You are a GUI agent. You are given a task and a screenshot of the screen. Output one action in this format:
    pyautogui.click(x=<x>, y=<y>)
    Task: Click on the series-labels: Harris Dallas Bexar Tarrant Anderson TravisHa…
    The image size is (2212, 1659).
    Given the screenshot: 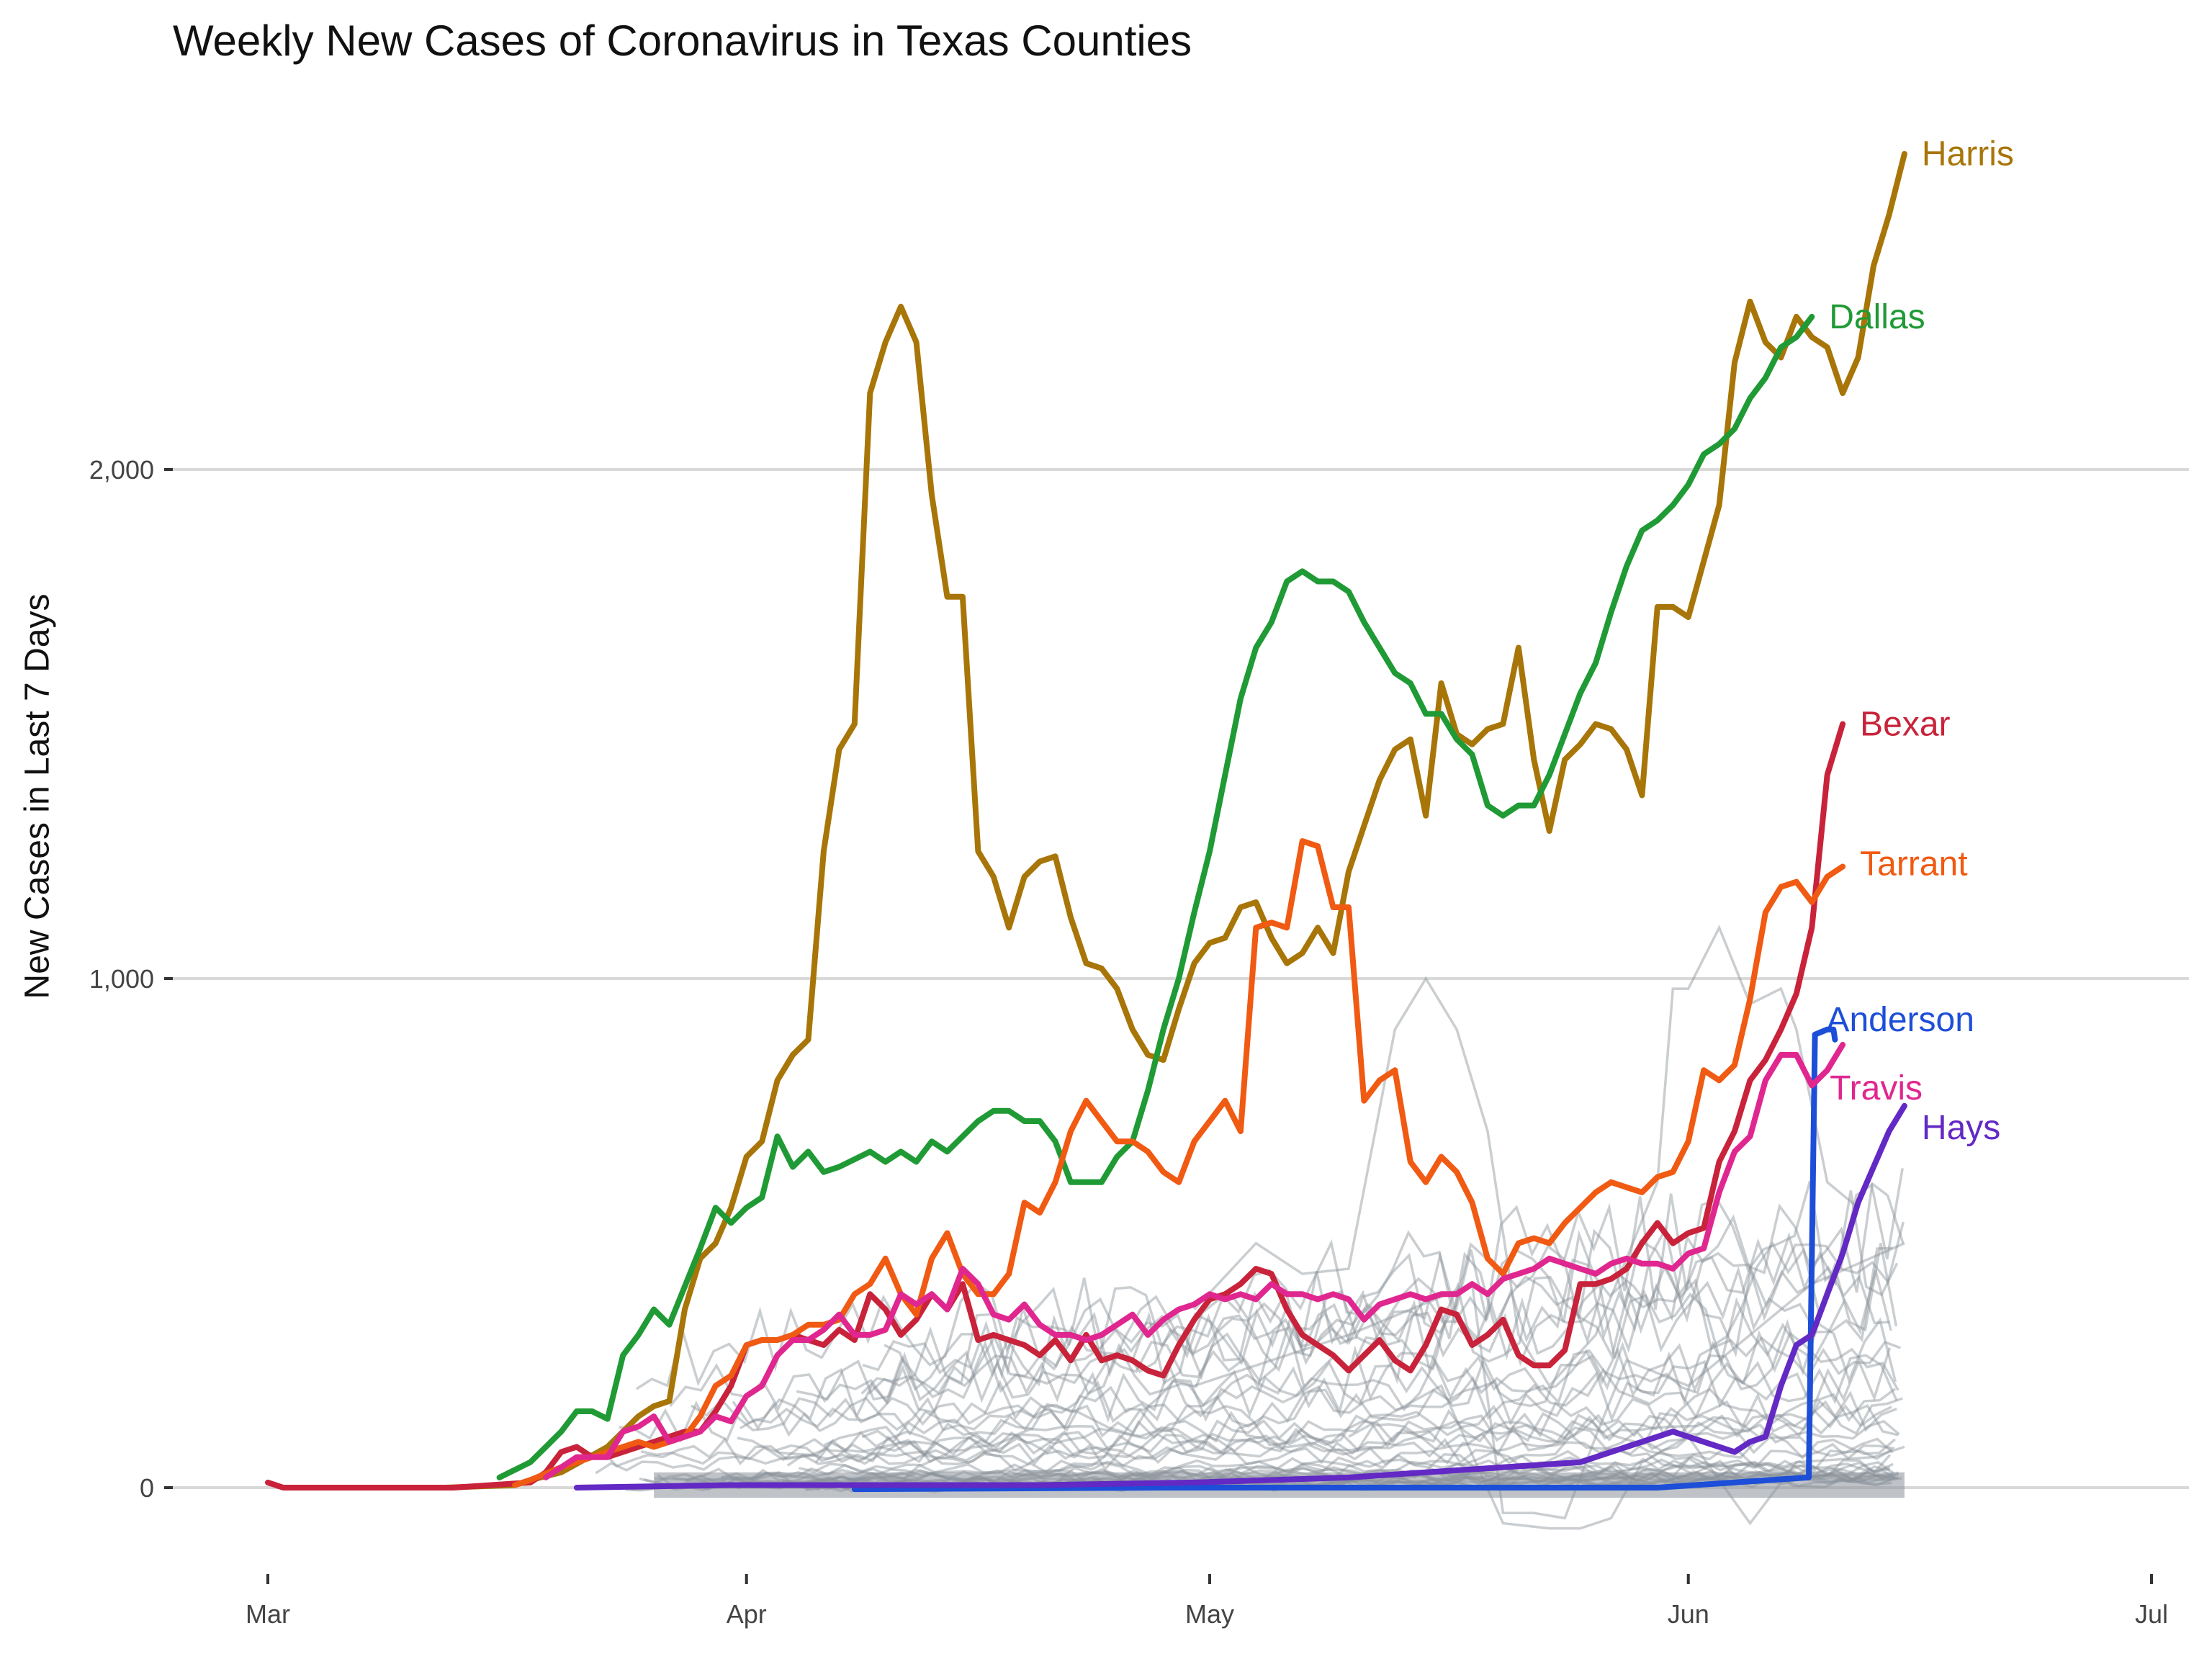 What is the action you would take?
    pyautogui.click(x=1919, y=641)
    